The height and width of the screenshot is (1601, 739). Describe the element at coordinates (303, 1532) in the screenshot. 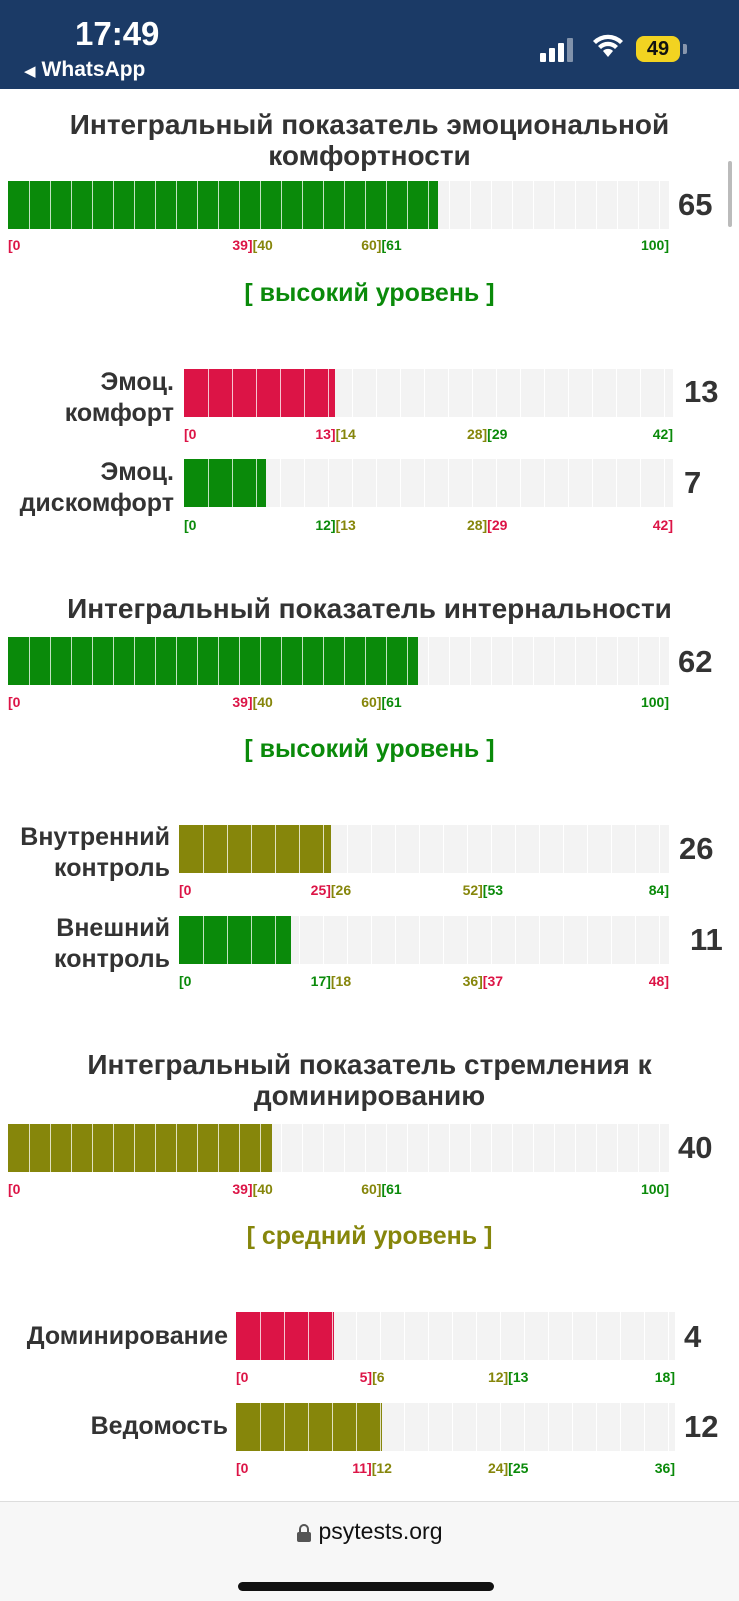

I see `lock-icon` at that location.